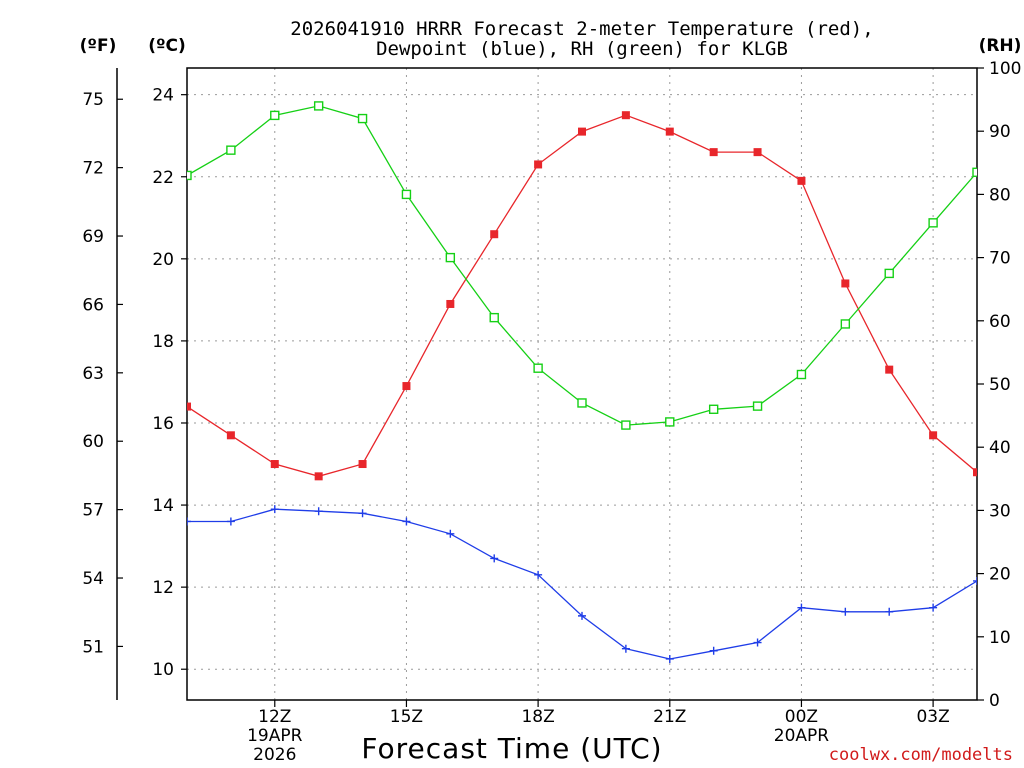 Image resolution: width=1024 pixels, height=768 pixels. What do you see at coordinates (1000, 448) in the screenshot?
I see `rh-tick-label: 40` at bounding box center [1000, 448].